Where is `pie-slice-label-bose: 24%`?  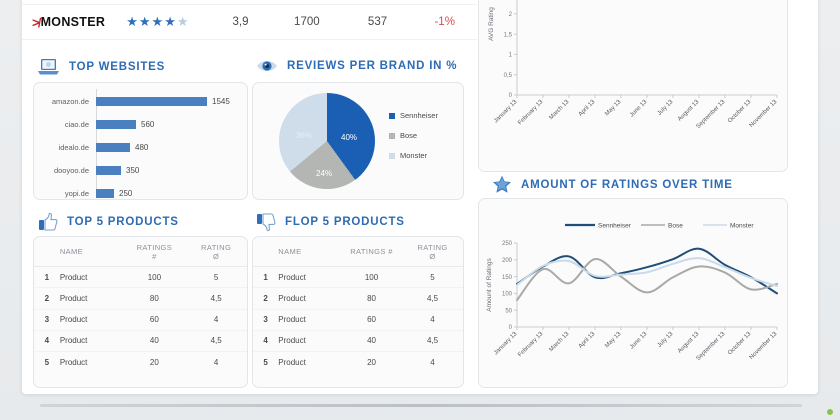
pie-slice-label-bose: 24% is located at coordinates (324, 173).